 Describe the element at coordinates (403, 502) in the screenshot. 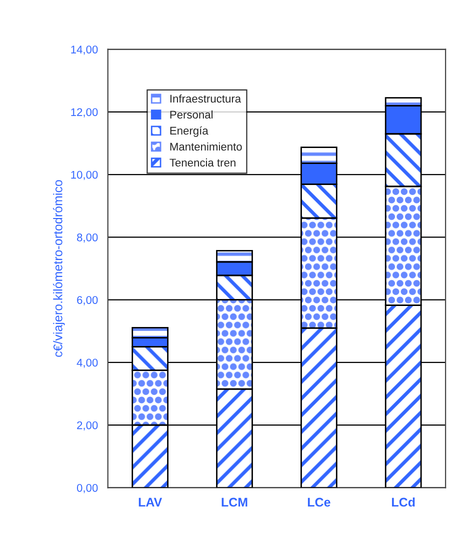

I see `x-tick-label: LCd` at that location.